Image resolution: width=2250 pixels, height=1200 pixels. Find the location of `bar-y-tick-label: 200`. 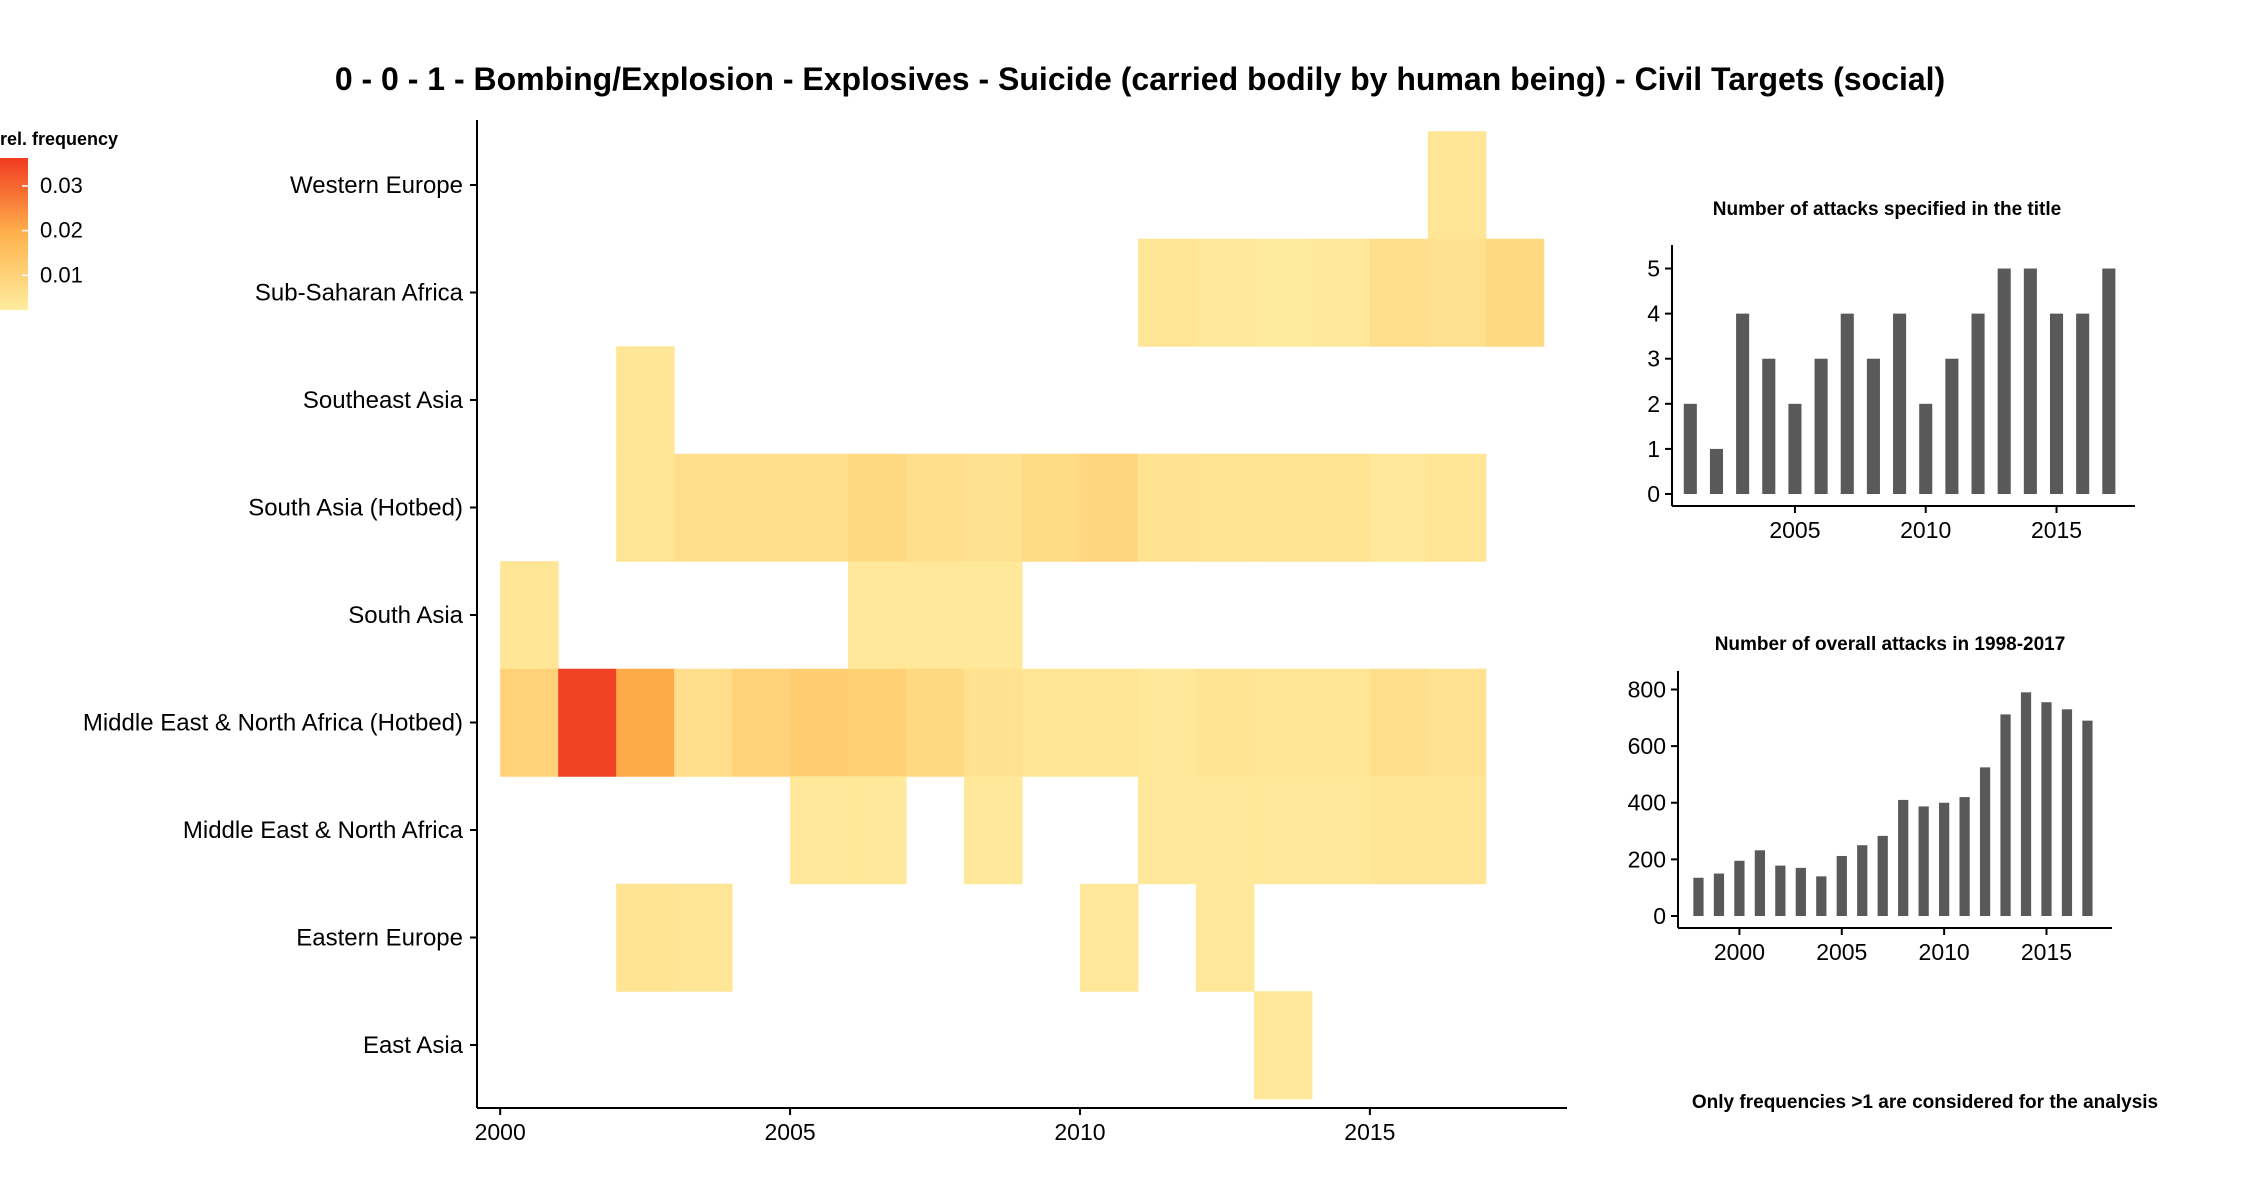

bar-y-tick-label: 200 is located at coordinates (1647, 859).